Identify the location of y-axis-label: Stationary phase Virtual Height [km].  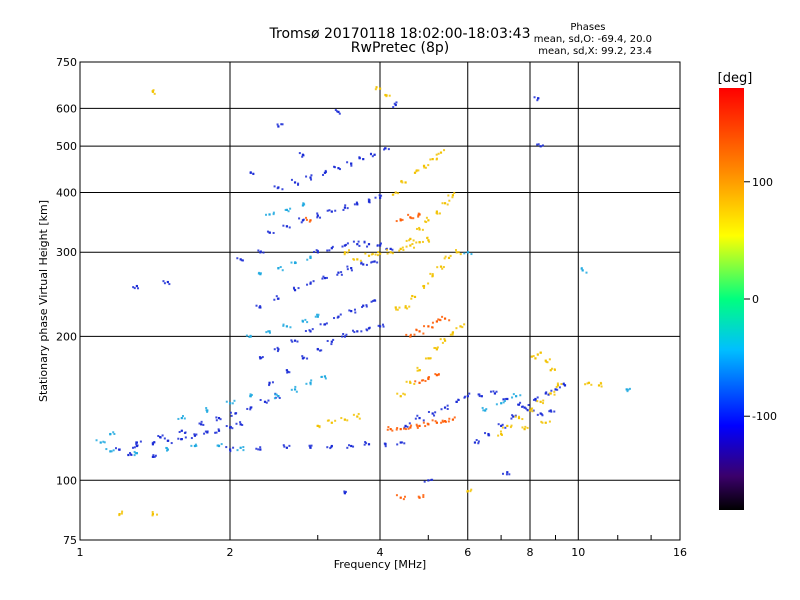
(43, 301).